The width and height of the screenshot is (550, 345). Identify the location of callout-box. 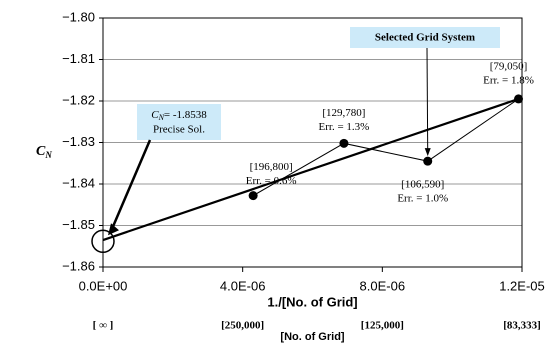
(179, 122).